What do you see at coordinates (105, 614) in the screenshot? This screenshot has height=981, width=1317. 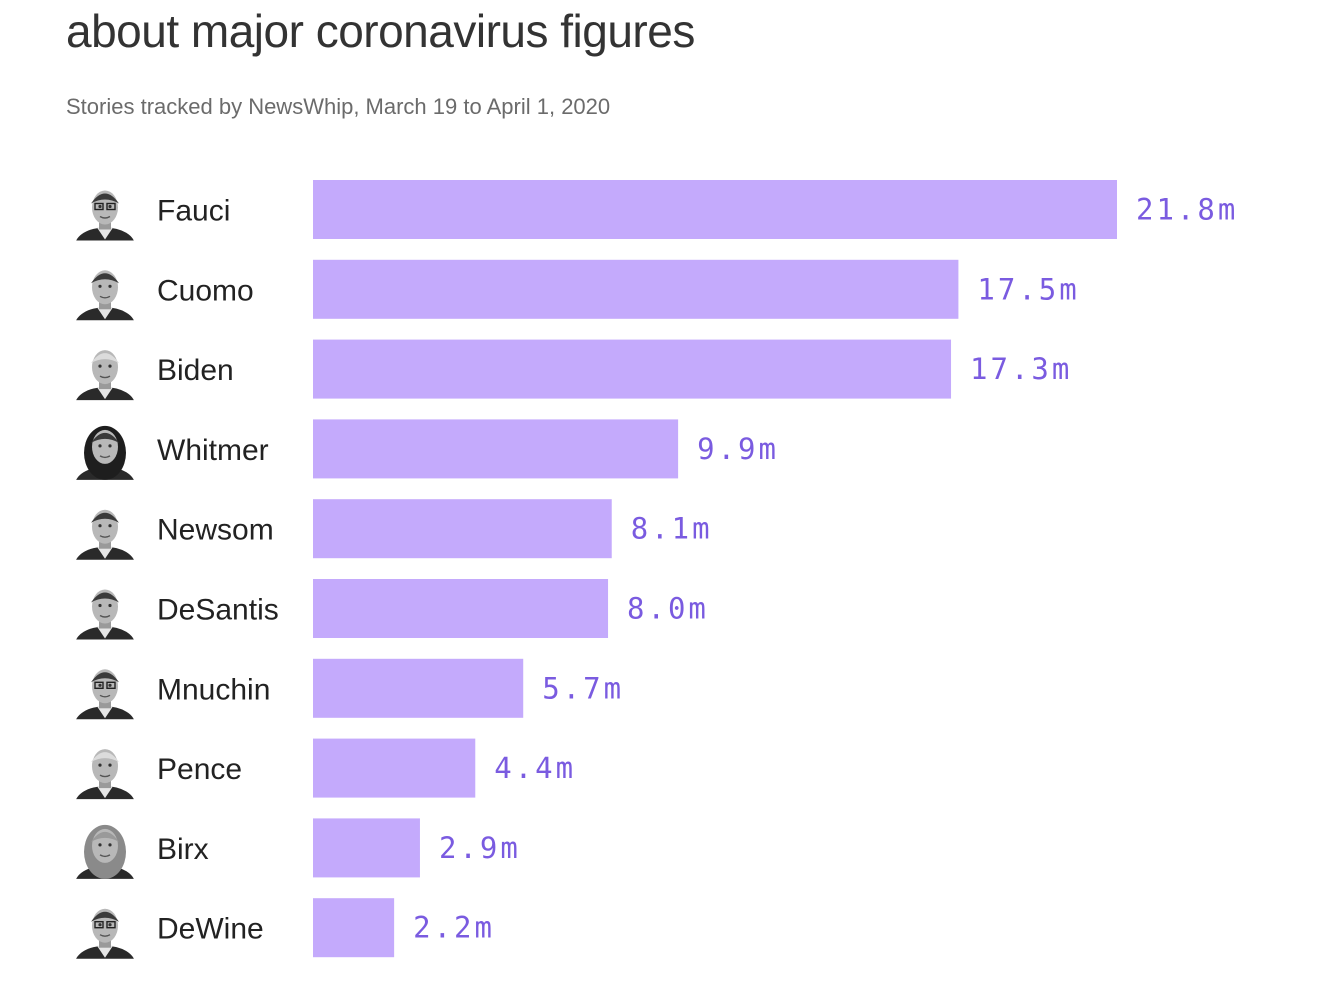 I see `desantis-portrait-icon` at bounding box center [105, 614].